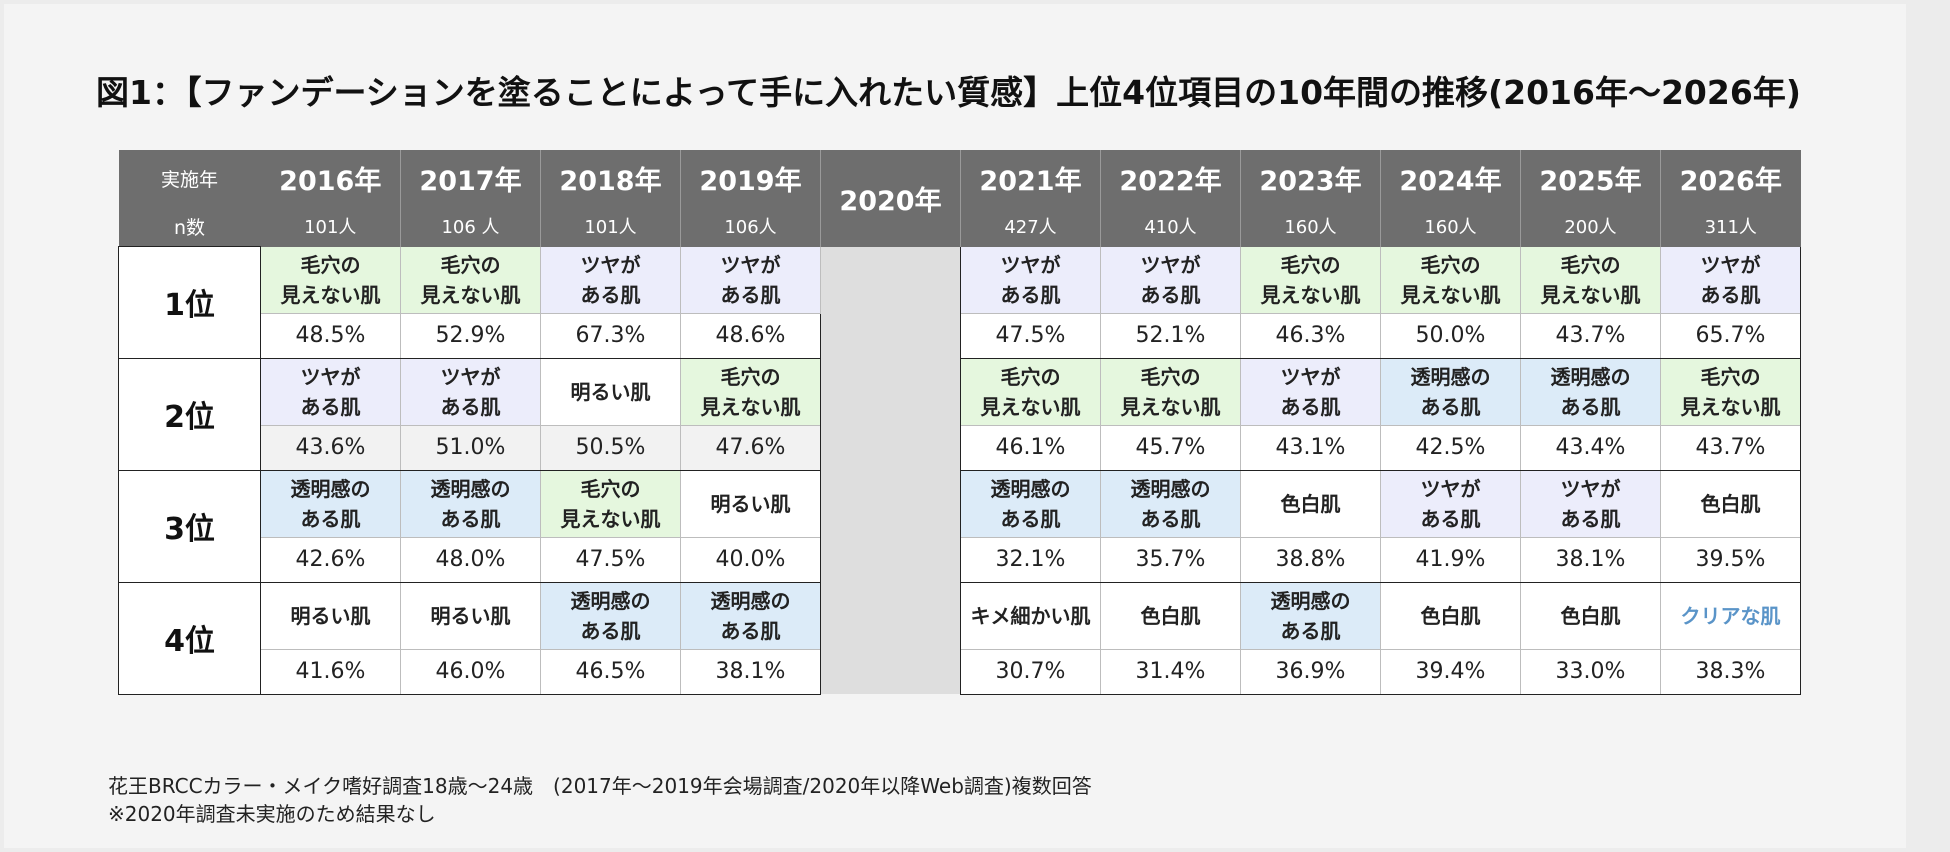 The height and width of the screenshot is (852, 1950). What do you see at coordinates (1030, 447) in the screenshot?
I see `percentage-value: 46.1%` at bounding box center [1030, 447].